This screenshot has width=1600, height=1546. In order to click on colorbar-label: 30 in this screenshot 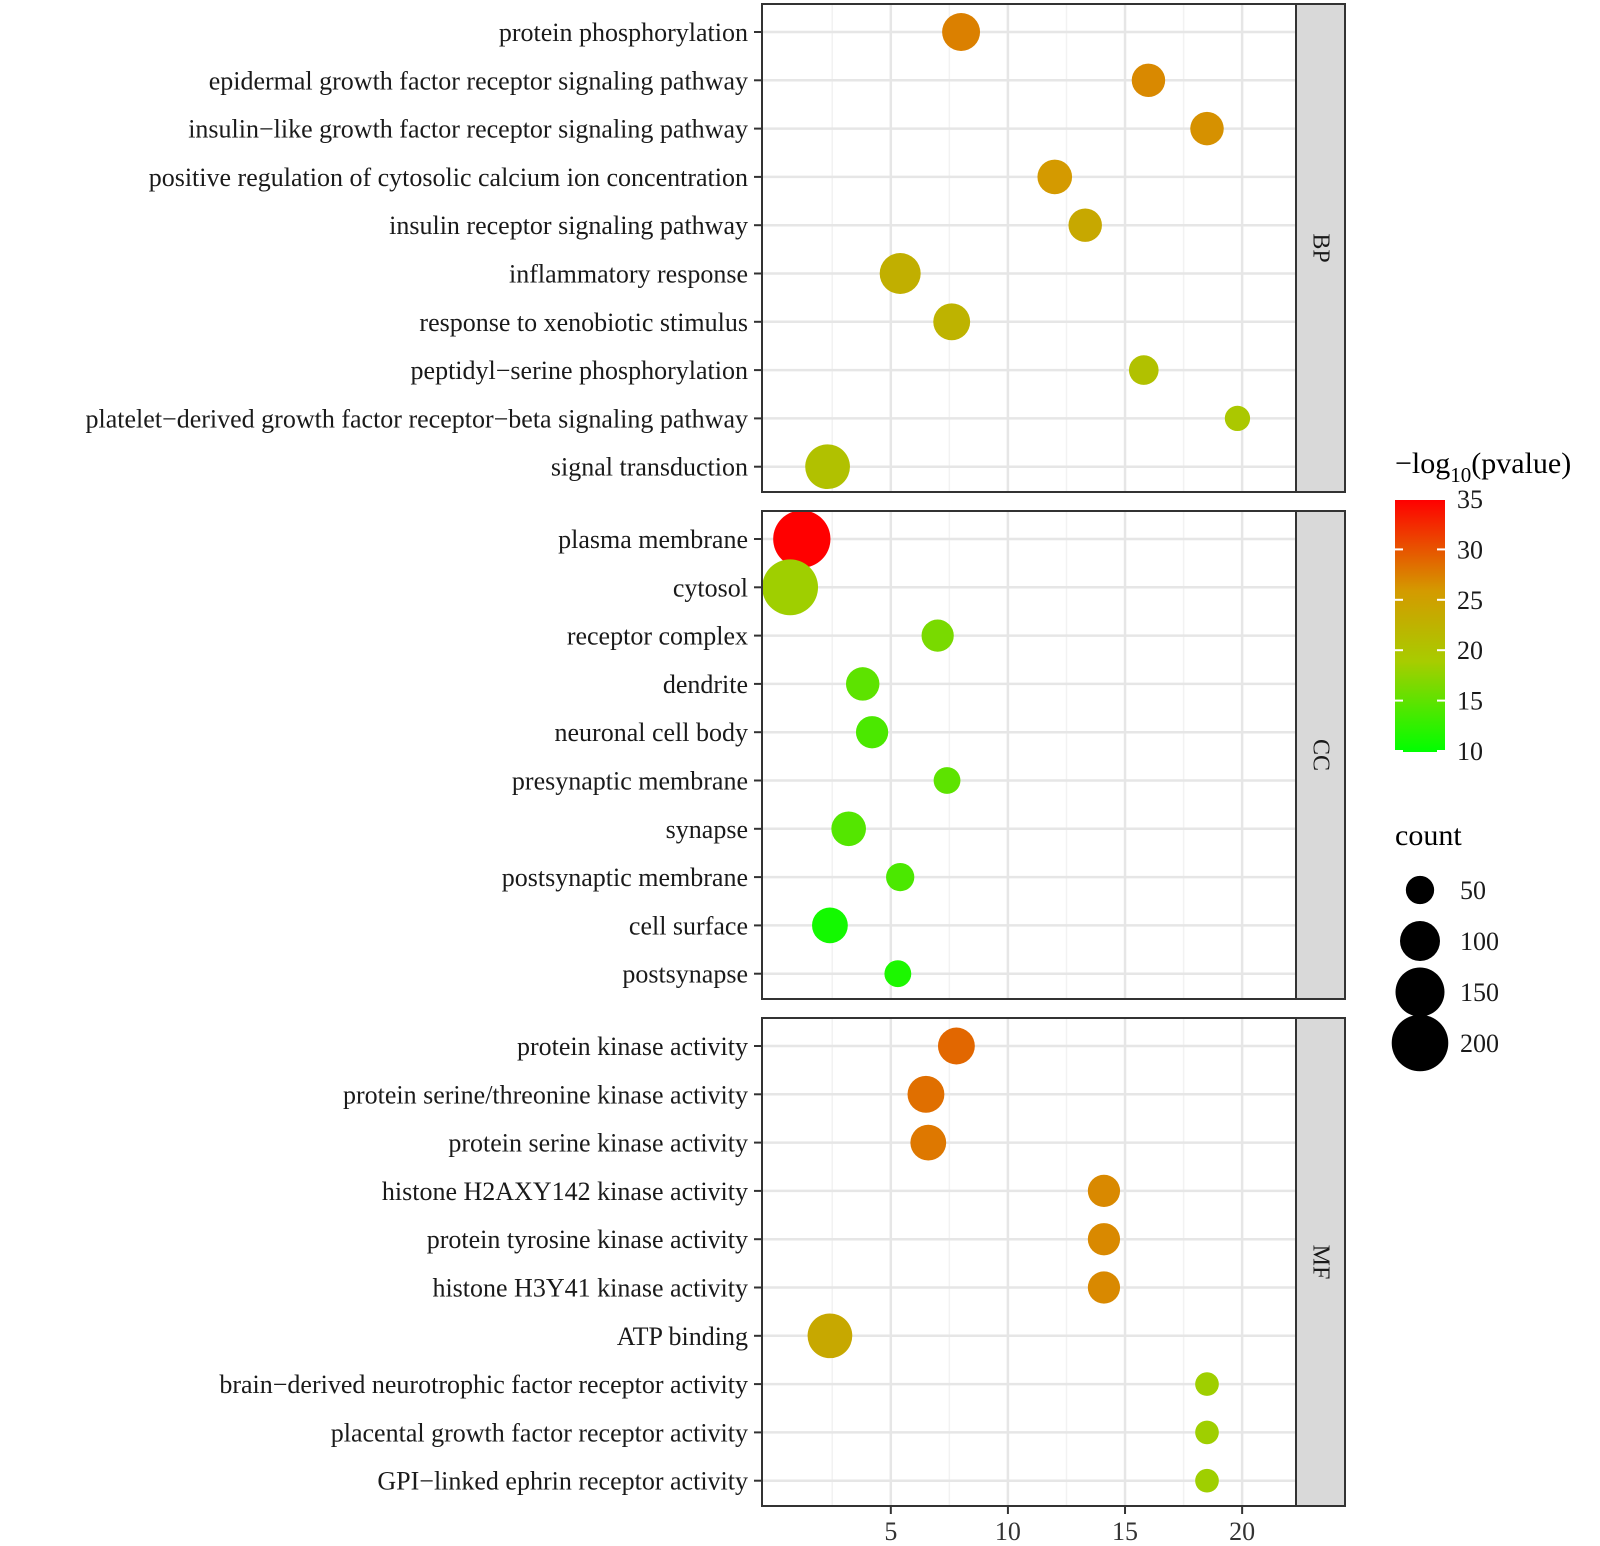, I will do `click(1470, 549)`.